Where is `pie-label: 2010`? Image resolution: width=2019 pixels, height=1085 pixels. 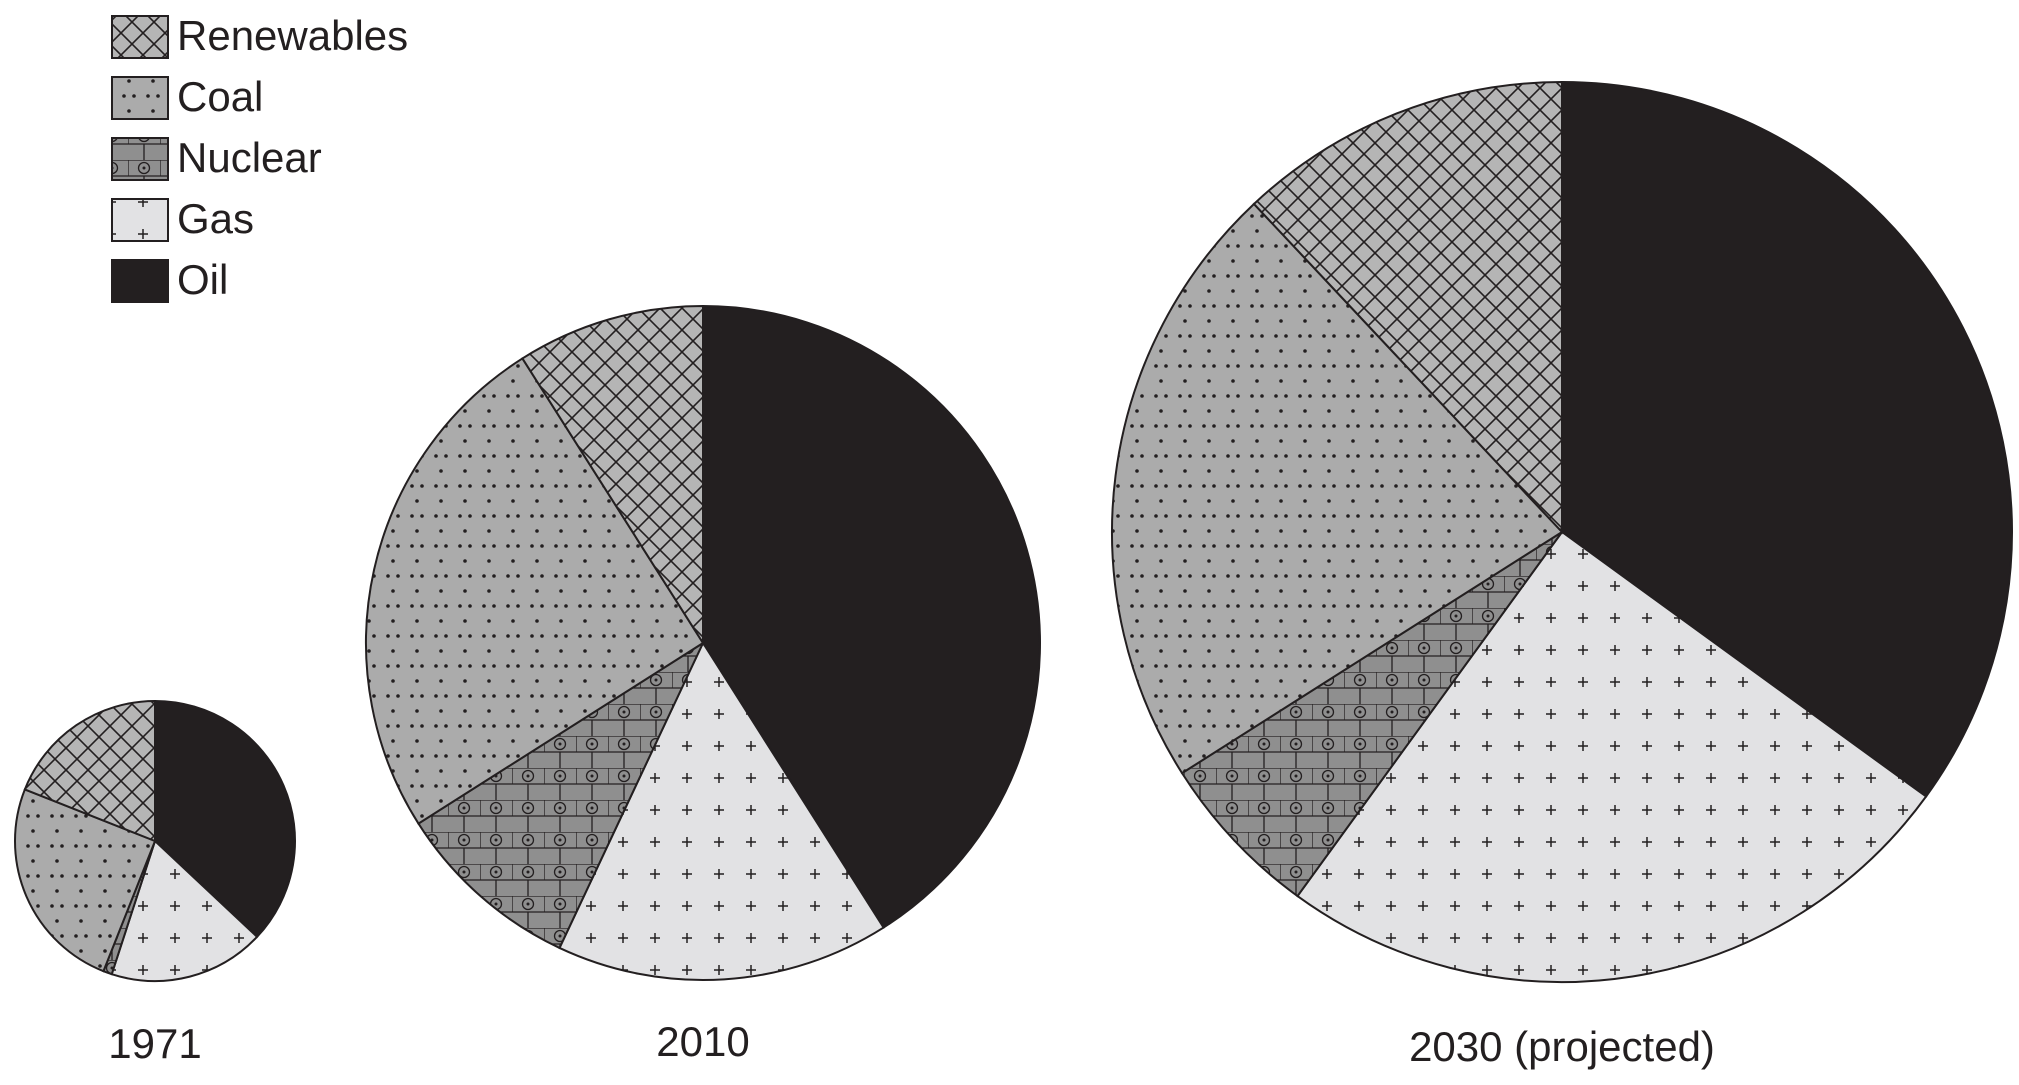 pie-label: 2010 is located at coordinates (702, 1041).